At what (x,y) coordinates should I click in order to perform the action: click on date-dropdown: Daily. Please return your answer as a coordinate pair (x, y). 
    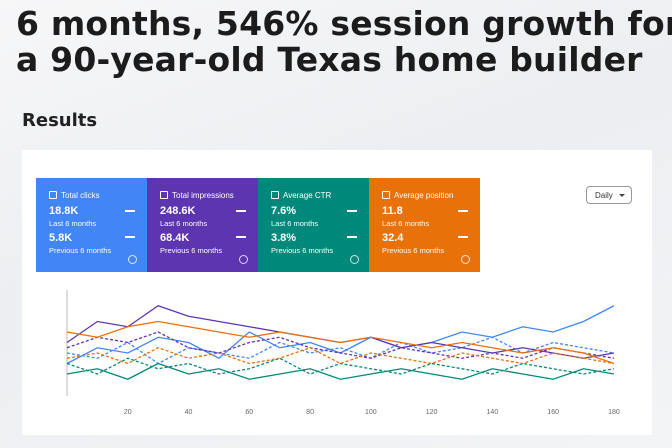
    Looking at the image, I should click on (609, 195).